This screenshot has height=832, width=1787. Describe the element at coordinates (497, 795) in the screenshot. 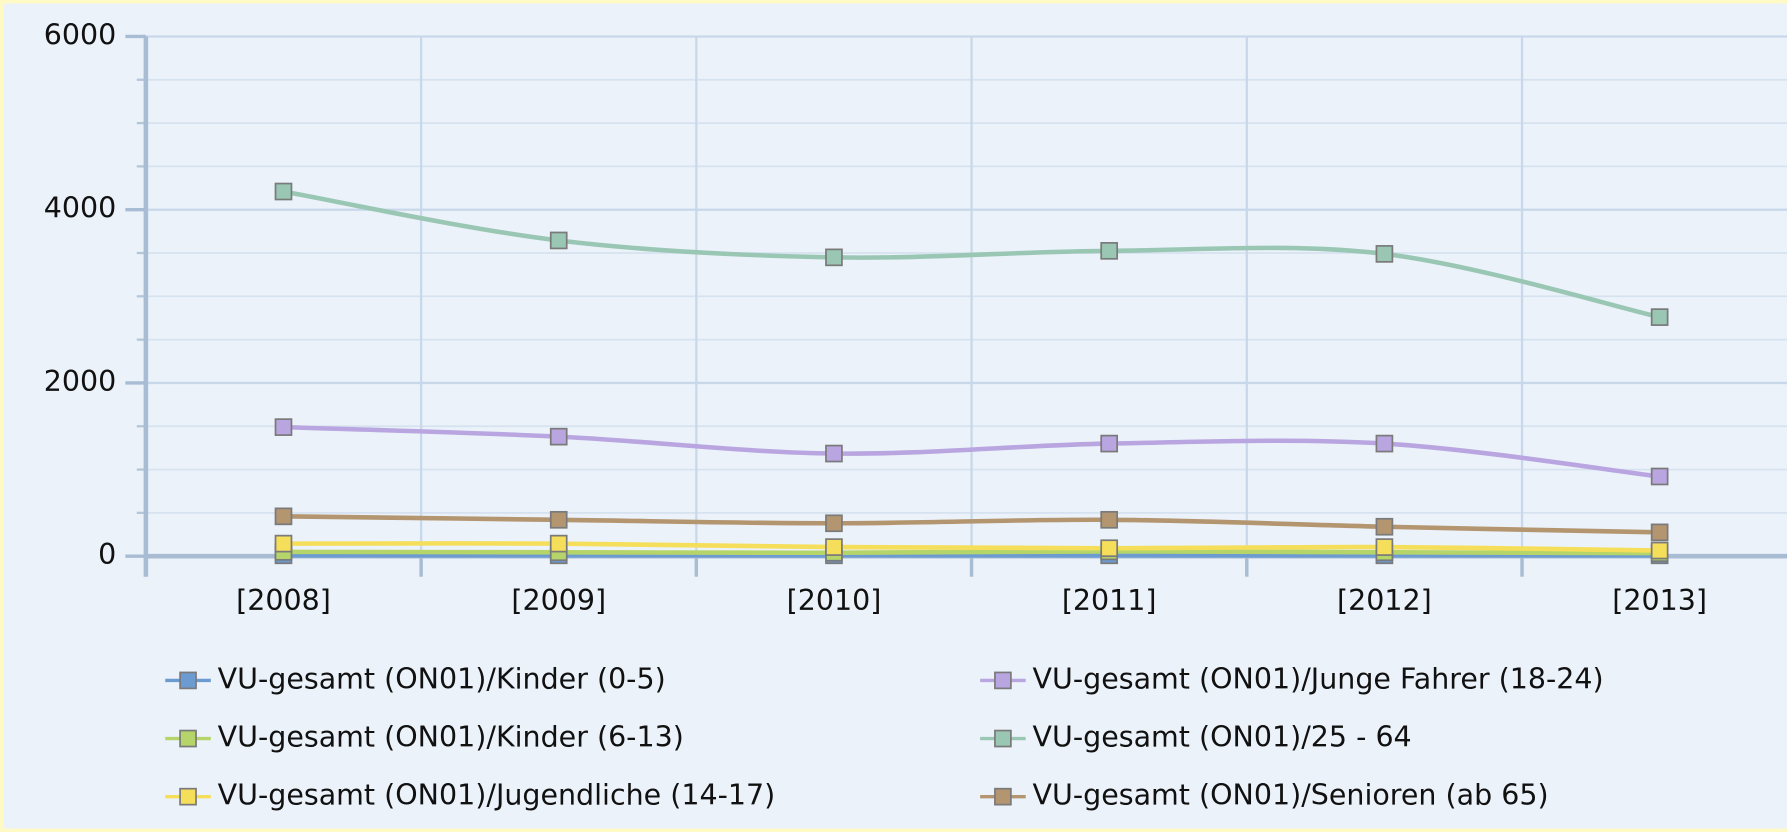

I see `legend-label: VU-gesamt (ON01)/Jugendliche (14-17)` at that location.